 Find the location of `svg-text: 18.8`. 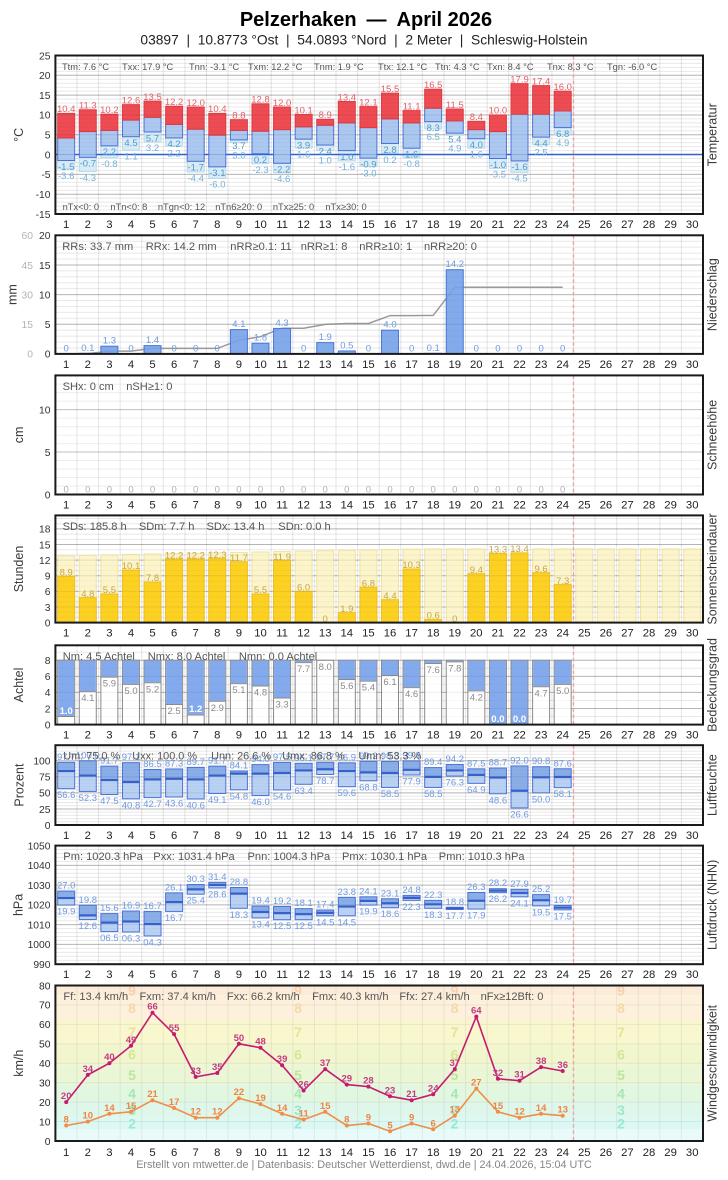

svg-text: 18.8 is located at coordinates (455, 902).